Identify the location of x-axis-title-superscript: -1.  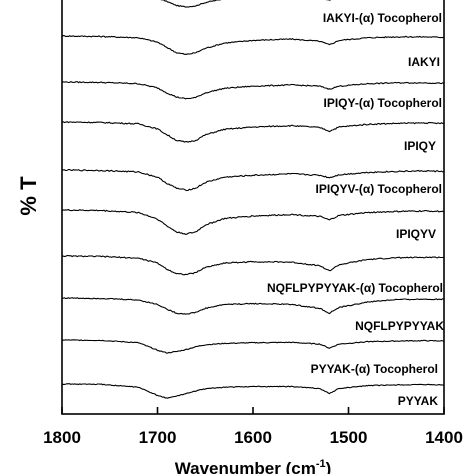
(321, 464).